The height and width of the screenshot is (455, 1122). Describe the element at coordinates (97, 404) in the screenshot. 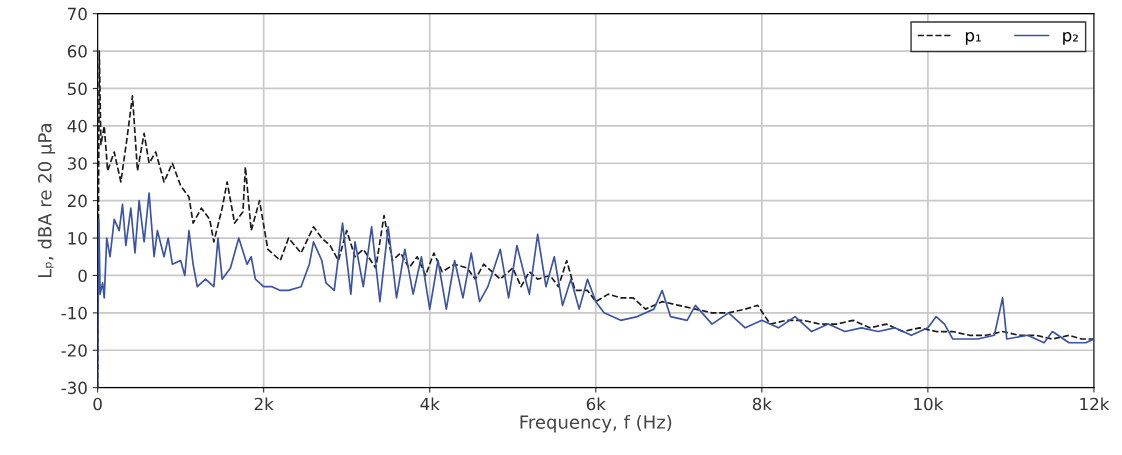

I see `x-tick-label: 0` at that location.